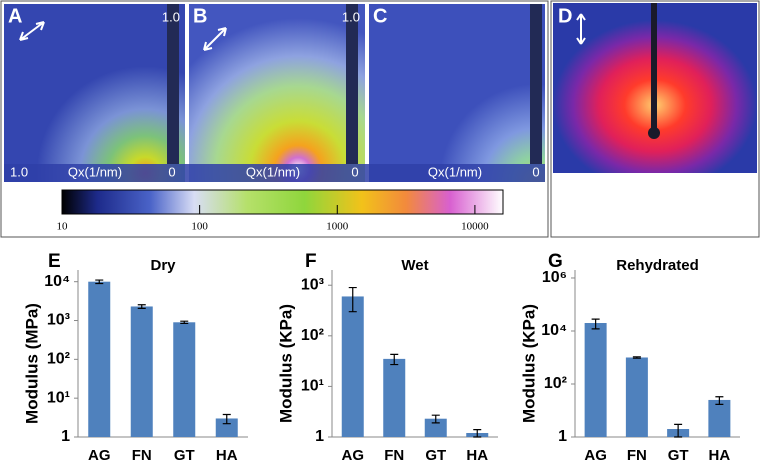  Describe the element at coordinates (277, 93) in the screenshot. I see `pattern-b` at that location.